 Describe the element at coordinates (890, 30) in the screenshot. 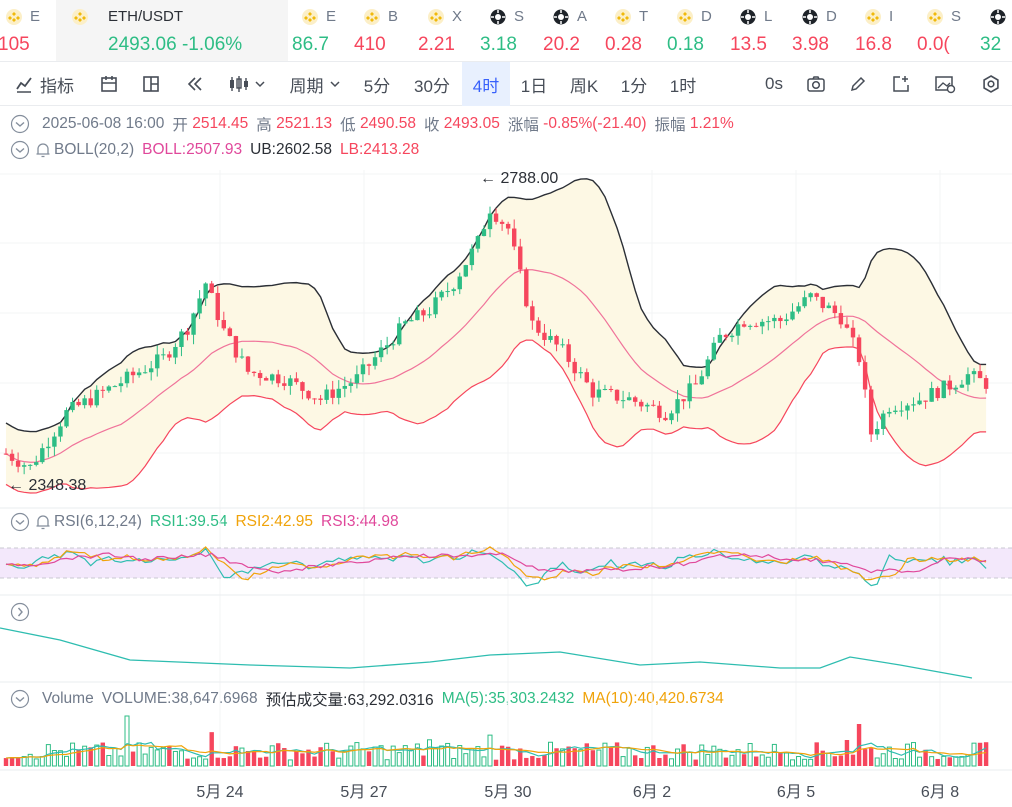

I see `ticker-item: I 16.8` at that location.